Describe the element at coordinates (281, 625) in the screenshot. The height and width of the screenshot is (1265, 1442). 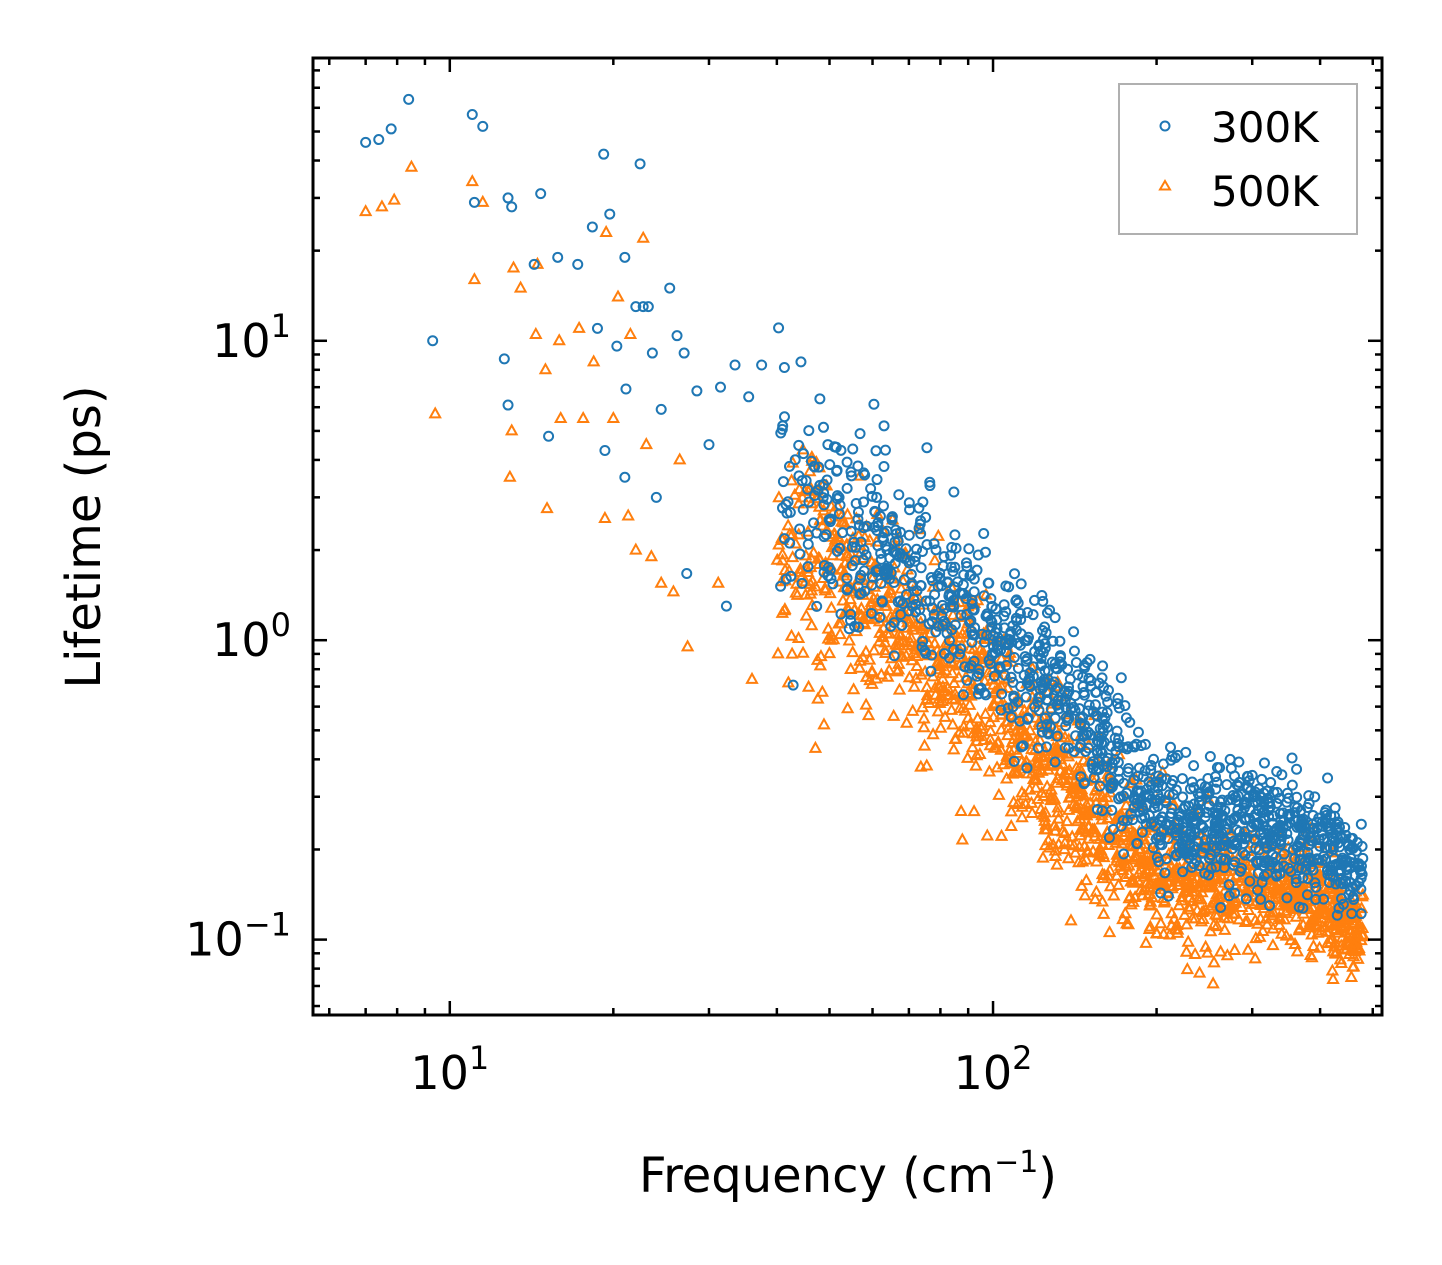
I see `y-tick-exp: 0` at that location.